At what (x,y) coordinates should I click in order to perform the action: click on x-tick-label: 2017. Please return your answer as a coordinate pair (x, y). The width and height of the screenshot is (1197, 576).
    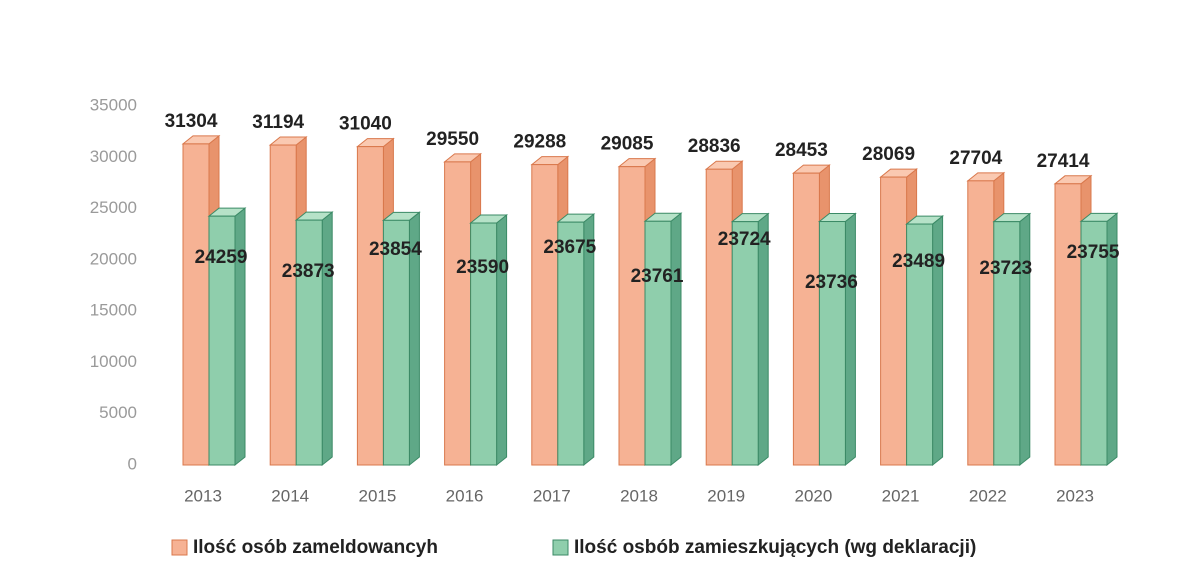
    Looking at the image, I should click on (552, 495).